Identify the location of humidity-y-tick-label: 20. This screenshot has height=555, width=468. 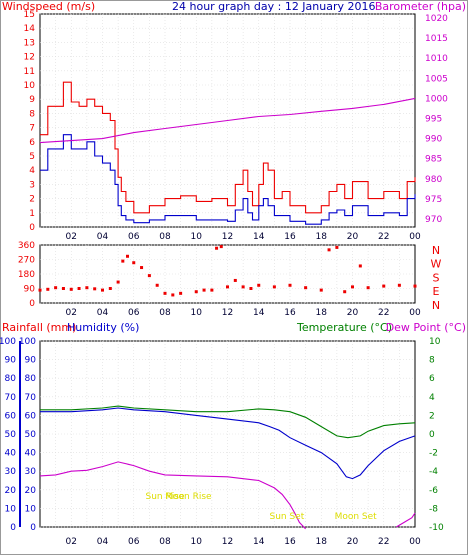
(31, 491).